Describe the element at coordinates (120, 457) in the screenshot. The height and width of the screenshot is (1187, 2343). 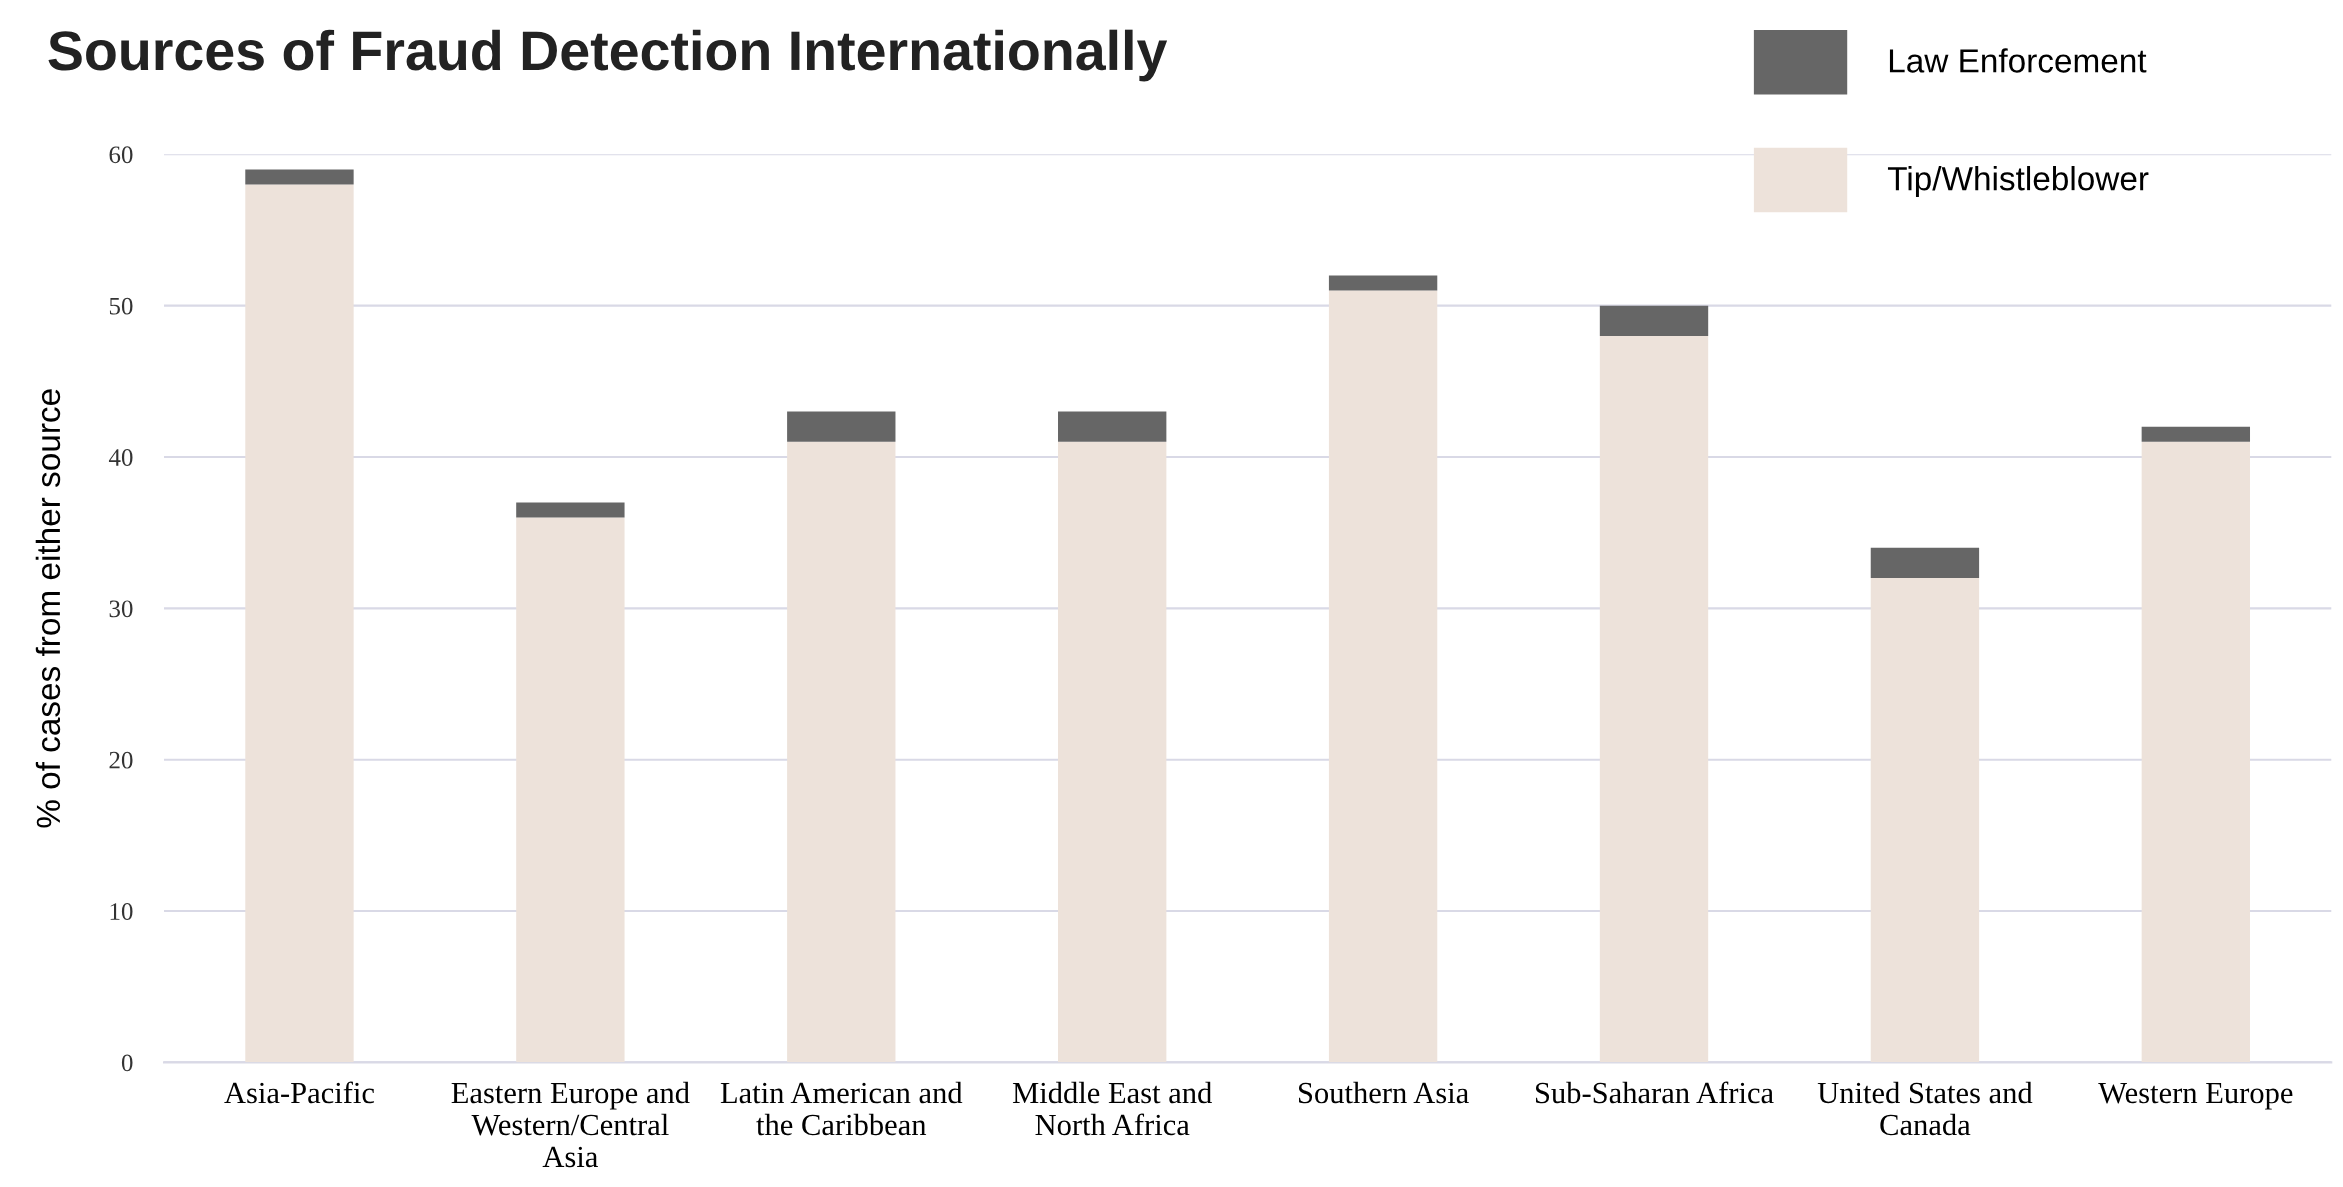
I see `y-tick-label: 40` at that location.